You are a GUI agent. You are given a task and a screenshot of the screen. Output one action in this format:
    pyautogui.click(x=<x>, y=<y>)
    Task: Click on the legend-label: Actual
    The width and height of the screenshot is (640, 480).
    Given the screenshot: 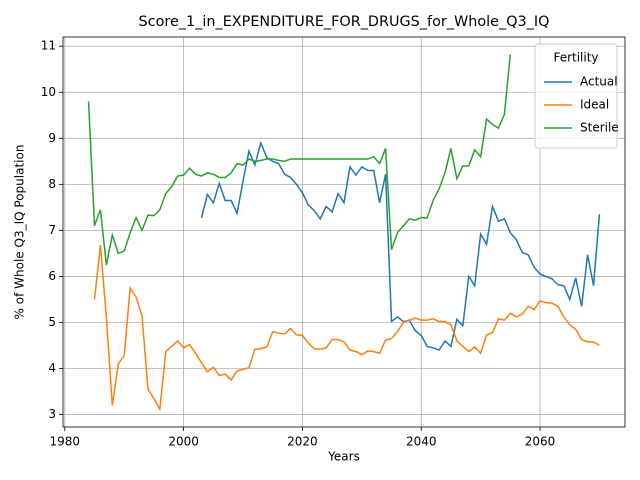 What is the action you would take?
    pyautogui.click(x=599, y=82)
    